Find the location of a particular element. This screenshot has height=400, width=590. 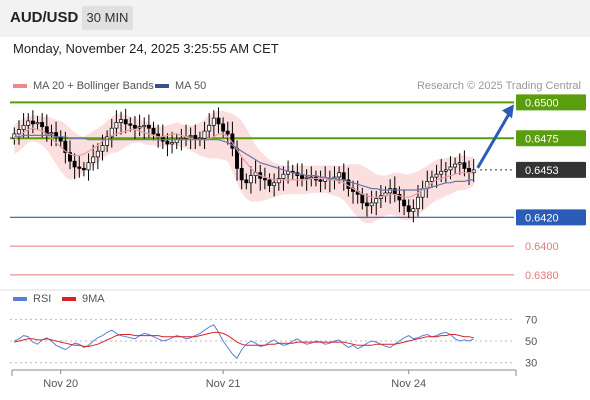

x-axis-label: Nov 20 is located at coordinates (60, 384).